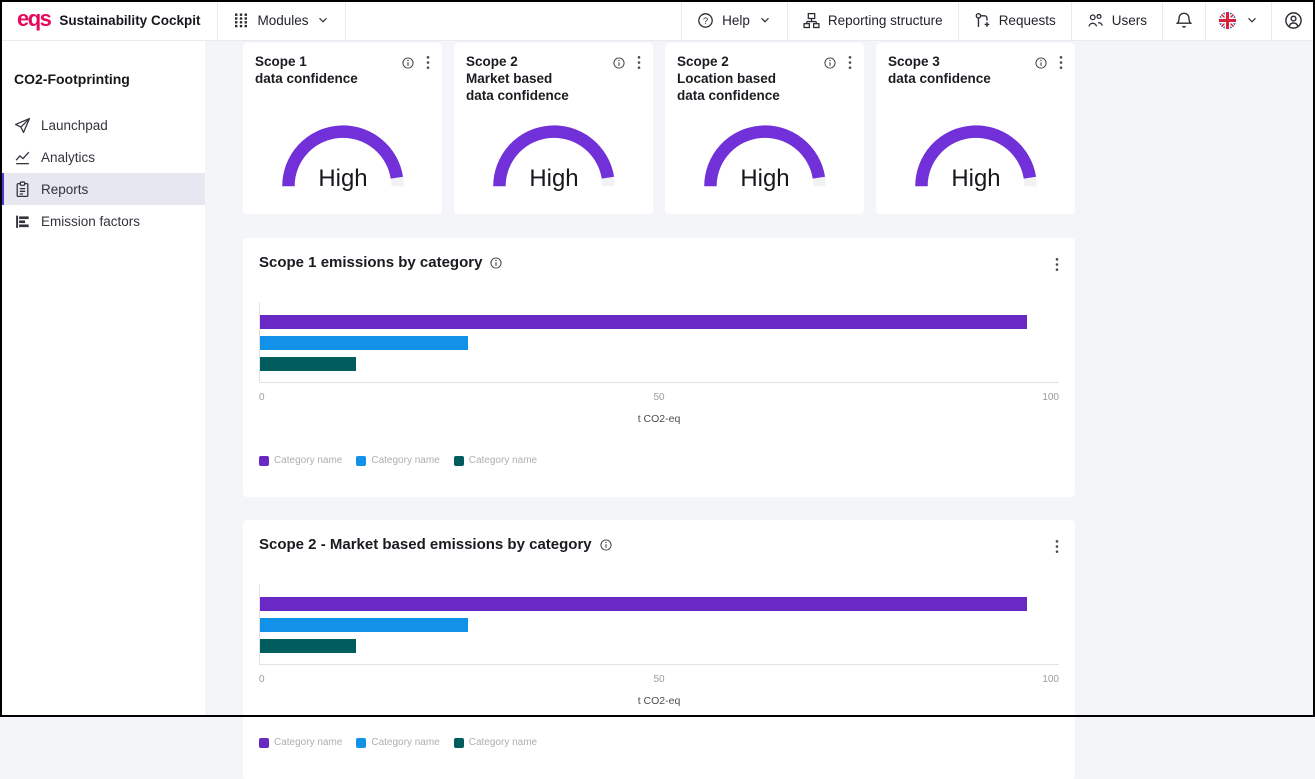  What do you see at coordinates (1227, 20) in the screenshot?
I see `uk-flag-icon` at bounding box center [1227, 20].